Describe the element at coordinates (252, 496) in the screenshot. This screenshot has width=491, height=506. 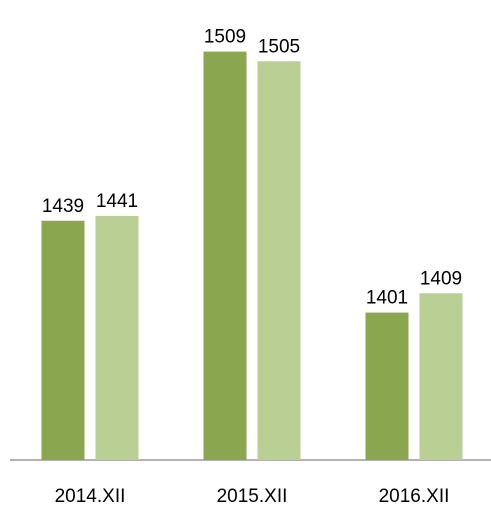
I see `x-tick-label: 2015.XII` at that location.